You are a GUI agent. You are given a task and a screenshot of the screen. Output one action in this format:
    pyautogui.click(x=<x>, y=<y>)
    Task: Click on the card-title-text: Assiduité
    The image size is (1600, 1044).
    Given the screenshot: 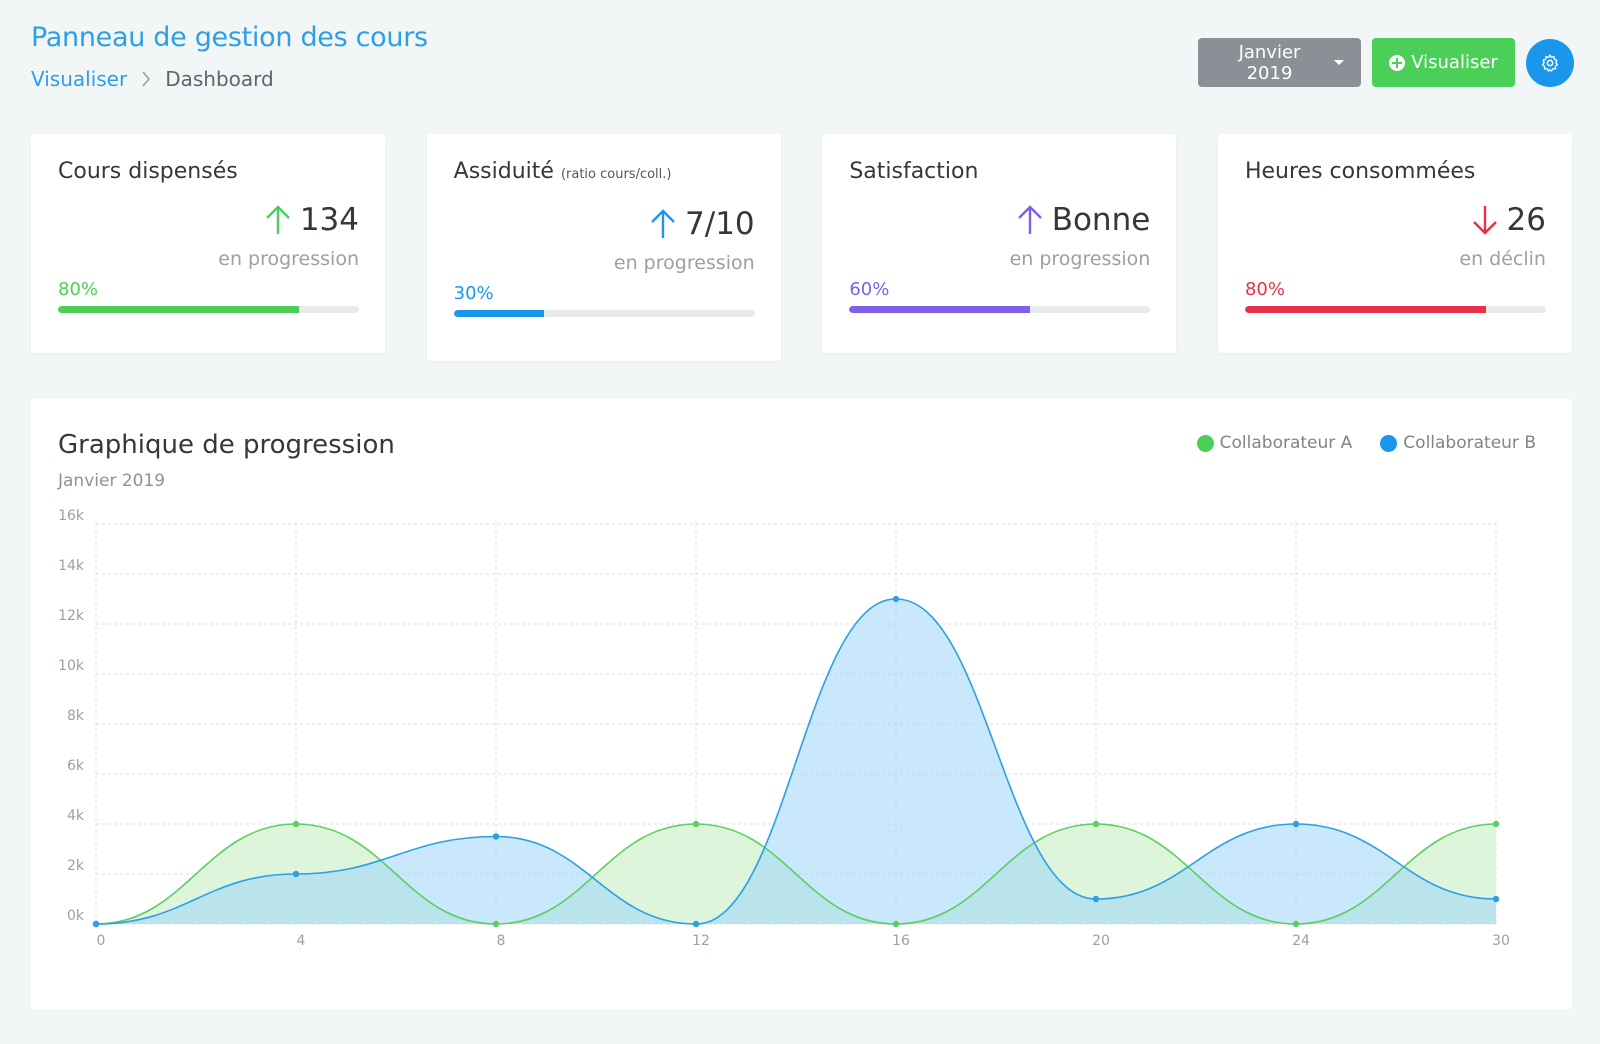 What is the action you would take?
    pyautogui.click(x=503, y=171)
    